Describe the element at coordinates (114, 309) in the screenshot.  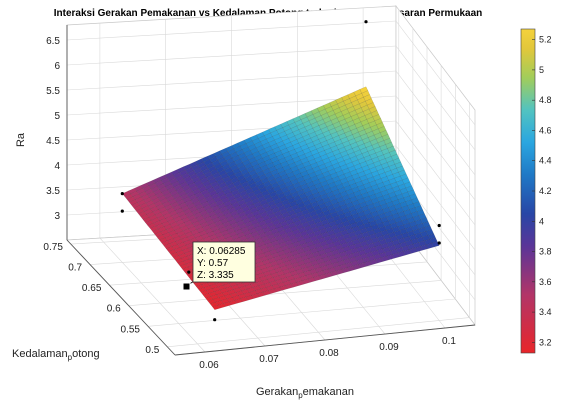
I see `y-tick-label: 0.6` at that location.